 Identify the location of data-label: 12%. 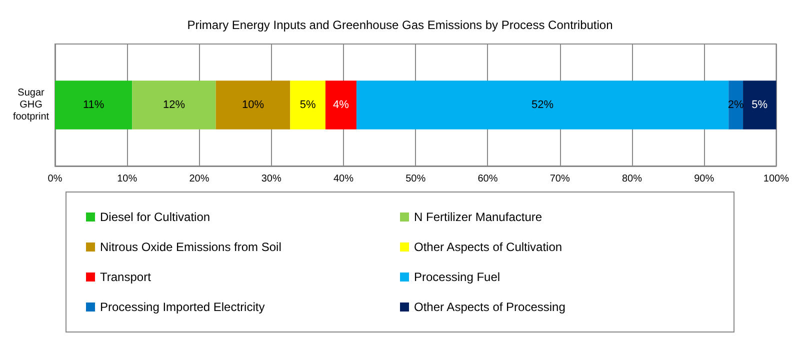
(174, 105).